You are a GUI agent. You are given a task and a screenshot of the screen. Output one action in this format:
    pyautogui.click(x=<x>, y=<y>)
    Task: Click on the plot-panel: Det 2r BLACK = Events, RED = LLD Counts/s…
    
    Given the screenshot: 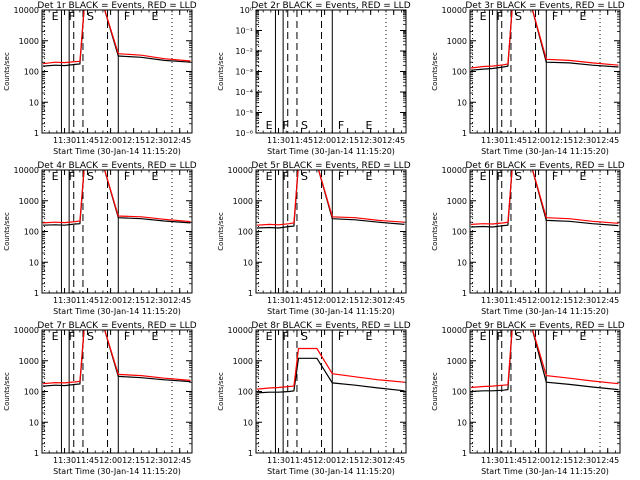 What is the action you would take?
    pyautogui.click(x=314, y=78)
    